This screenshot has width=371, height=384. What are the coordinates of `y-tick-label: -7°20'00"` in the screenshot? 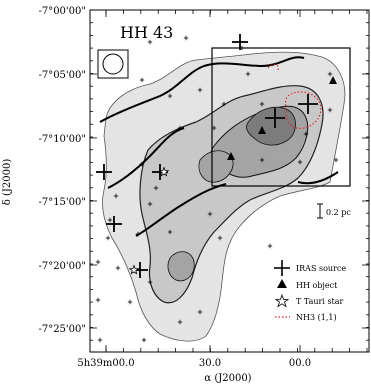 It's located at (62, 266).